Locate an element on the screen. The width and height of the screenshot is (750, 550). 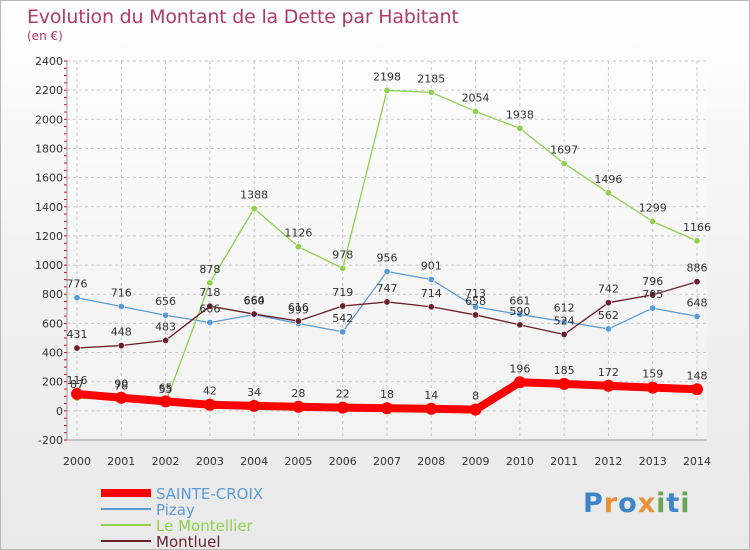
data-label: 431 is located at coordinates (77, 334).